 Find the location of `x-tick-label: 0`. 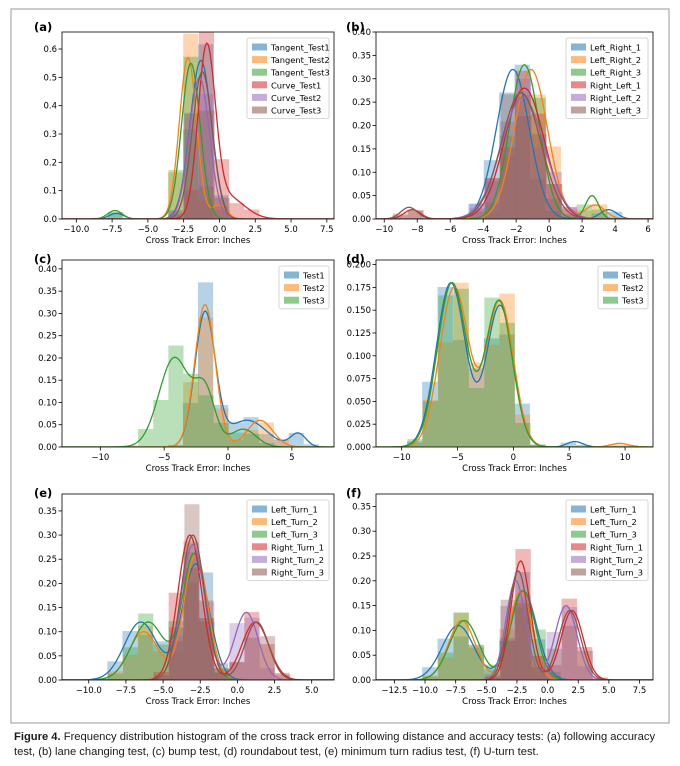

x-tick-label: 0 is located at coordinates (227, 458).